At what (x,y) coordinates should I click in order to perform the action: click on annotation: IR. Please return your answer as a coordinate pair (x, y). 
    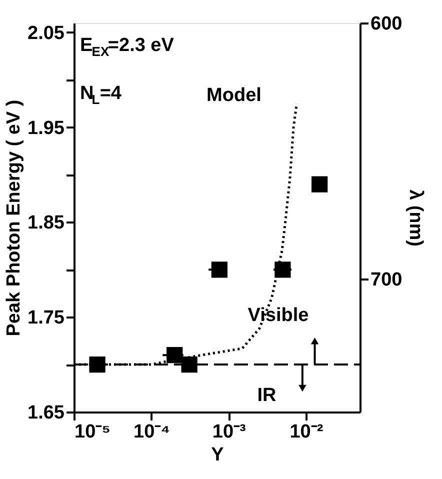
    Looking at the image, I should click on (266, 395).